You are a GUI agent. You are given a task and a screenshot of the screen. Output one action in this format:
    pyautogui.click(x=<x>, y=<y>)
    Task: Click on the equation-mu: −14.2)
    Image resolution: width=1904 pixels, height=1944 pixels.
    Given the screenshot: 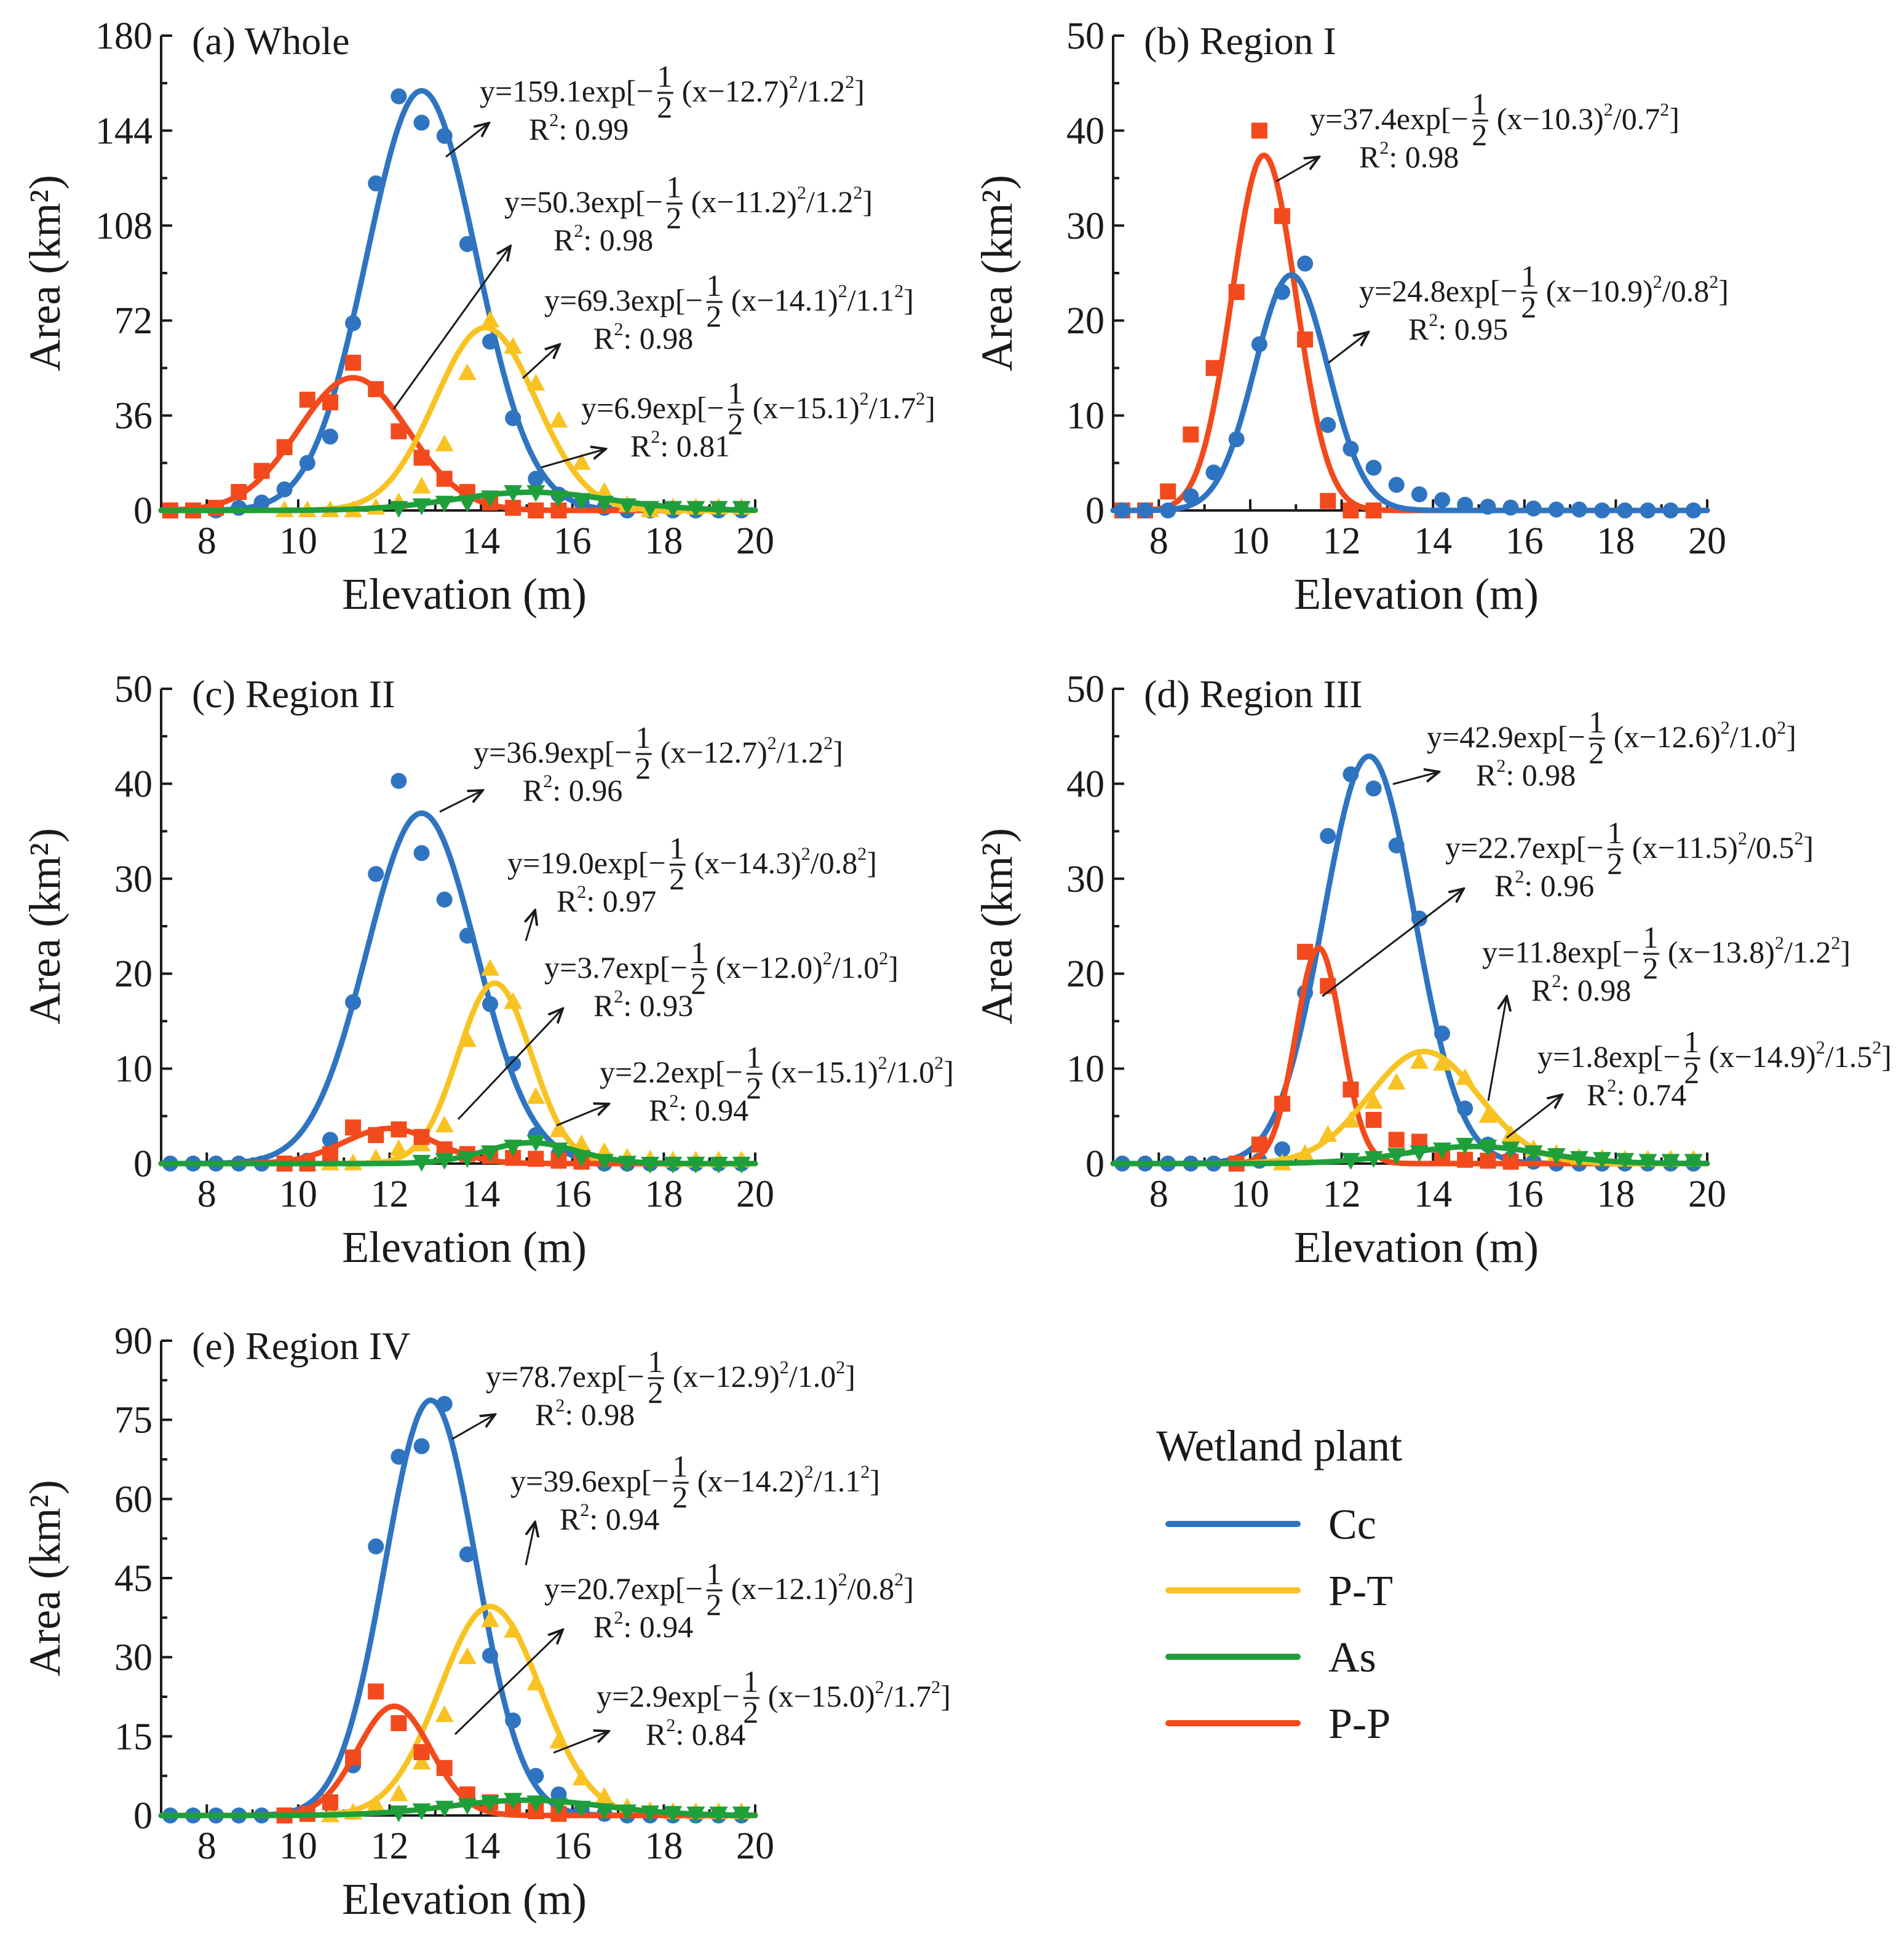 What is the action you would take?
    pyautogui.click(x=763, y=1481)
    